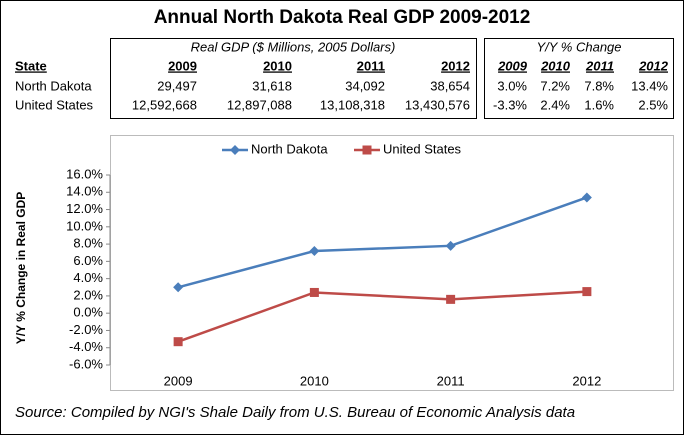  I want to click on y-tick-label: 4.0%, so click(88, 277).